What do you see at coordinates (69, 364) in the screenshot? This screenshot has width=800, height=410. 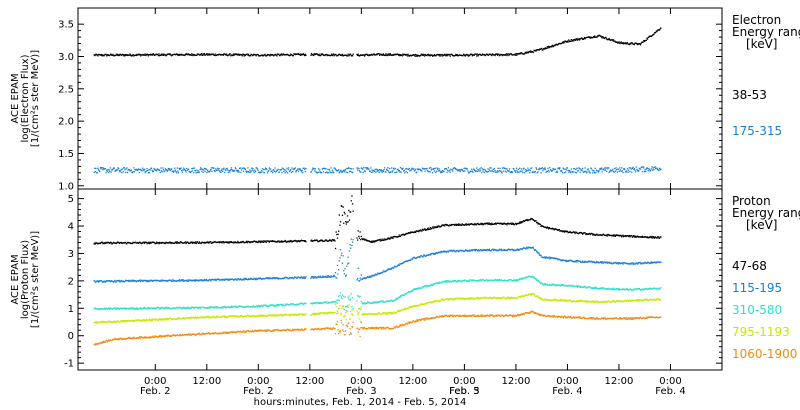 I see `y-tick-label: -1` at bounding box center [69, 364].